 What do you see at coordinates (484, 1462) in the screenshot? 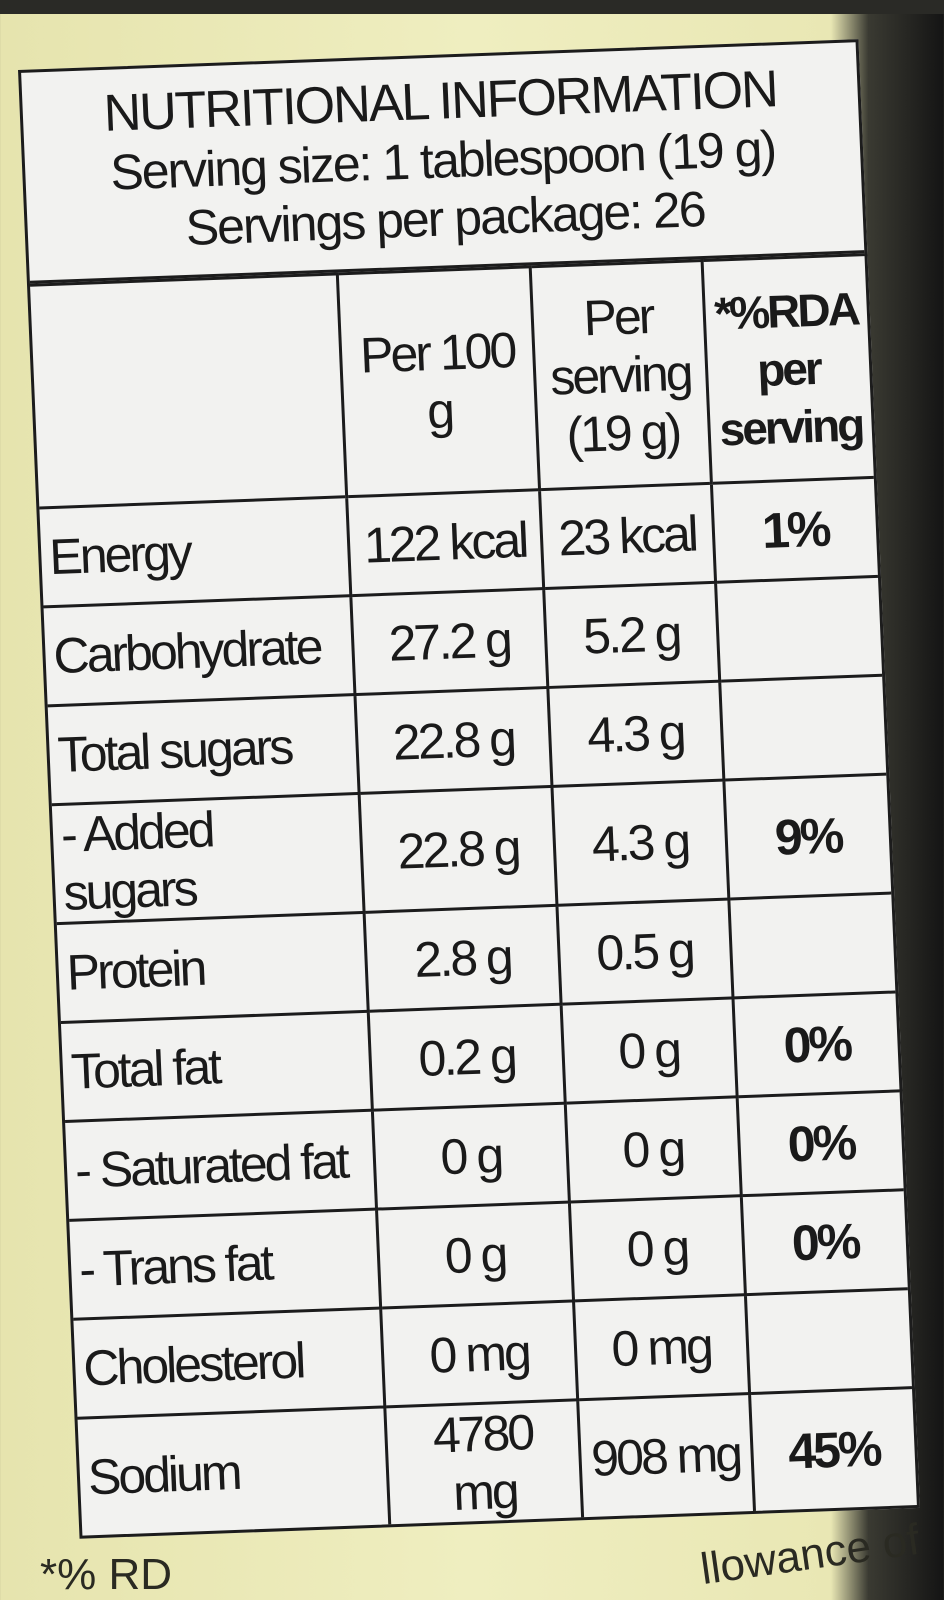
I see `value-per-100g: 4780 mg` at bounding box center [484, 1462].